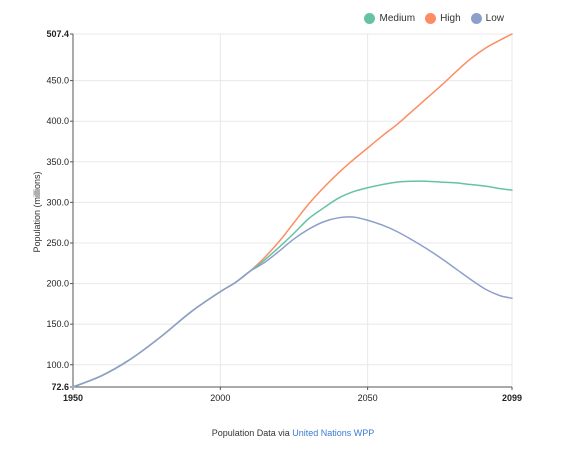 Image resolution: width=586 pixels, height=453 pixels. Describe the element at coordinates (450, 18) in the screenshot. I see `legend-label-high: High` at that location.